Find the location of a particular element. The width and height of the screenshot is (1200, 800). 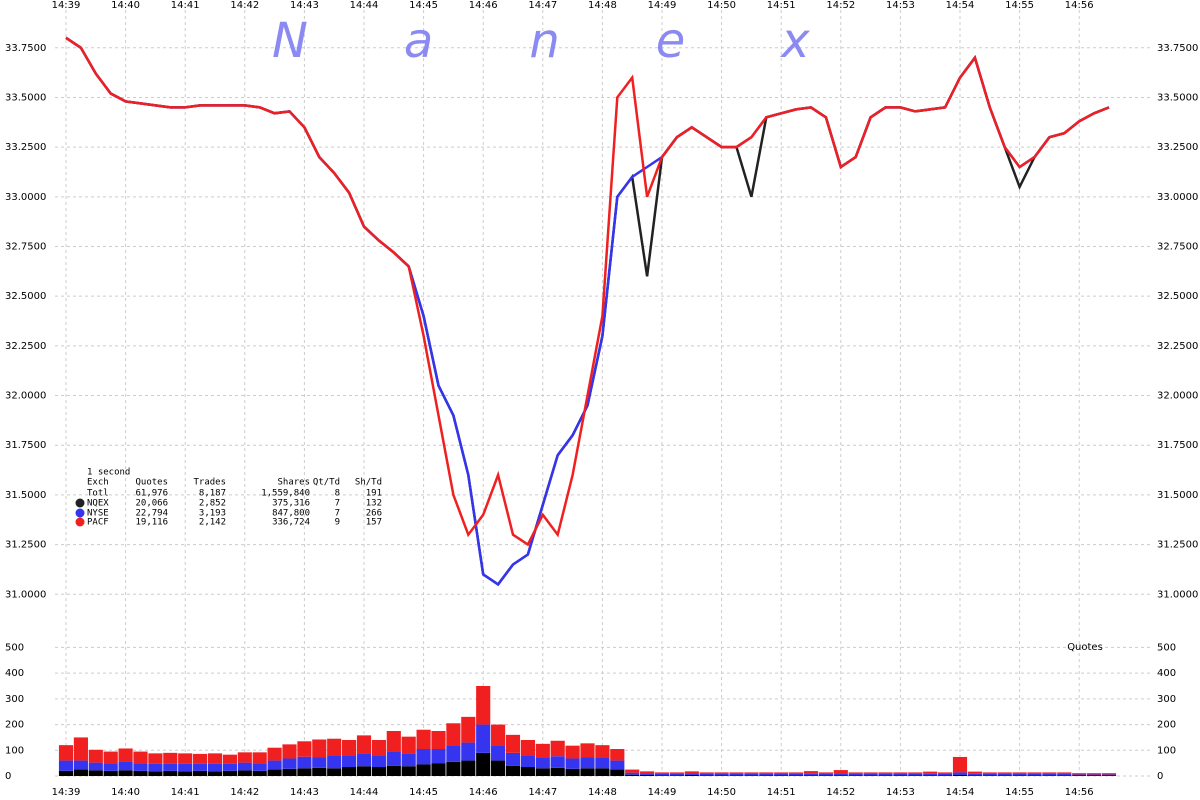

stats-cell: 1,559,840 is located at coordinates (285, 494).